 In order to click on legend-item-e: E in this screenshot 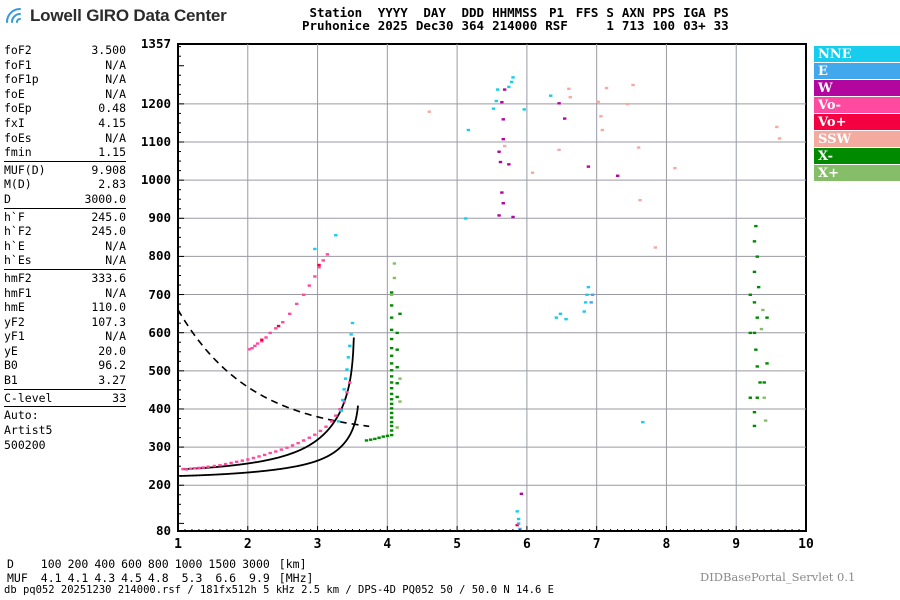, I will do `click(857, 71)`.